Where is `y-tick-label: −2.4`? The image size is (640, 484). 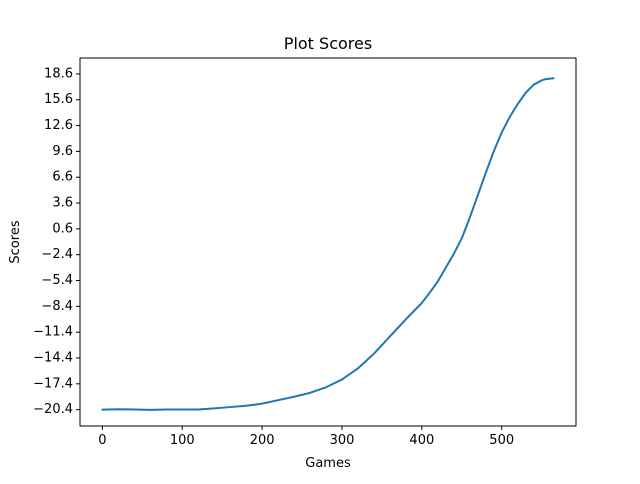
y-tick-label: −2.4 is located at coordinates (57, 254).